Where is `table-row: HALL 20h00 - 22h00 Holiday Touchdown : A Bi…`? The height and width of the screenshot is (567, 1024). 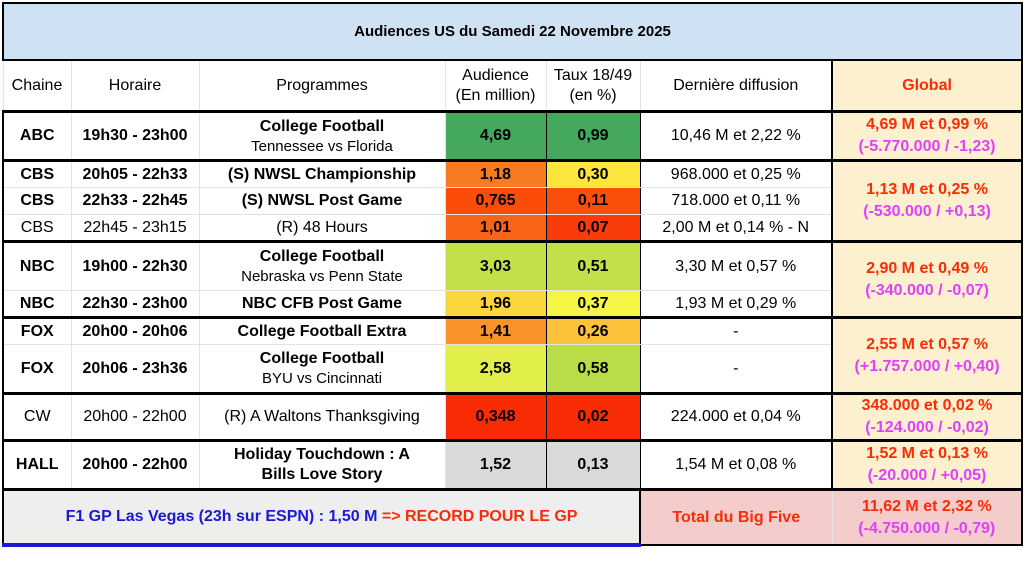
table-row: HALL 20h00 - 22h00 Holiday Touchdown : A Bi… is located at coordinates (513, 464).